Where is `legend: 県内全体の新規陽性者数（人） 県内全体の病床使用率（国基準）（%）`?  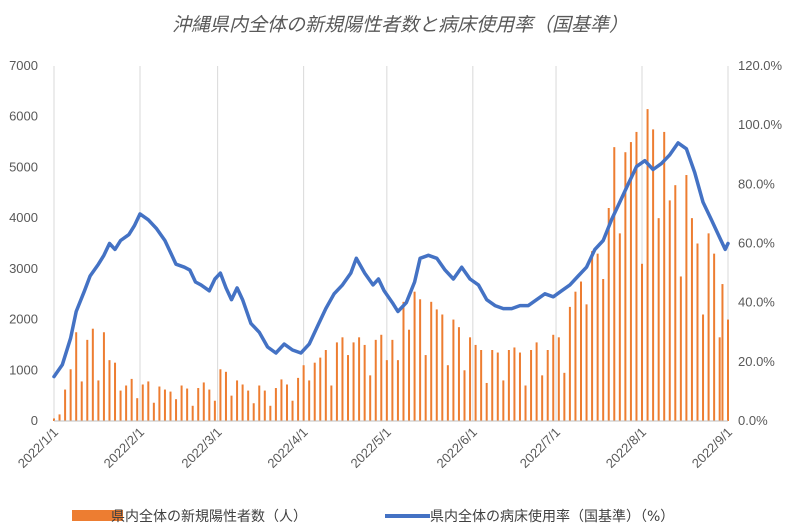
legend: 県内全体の新規陽性者数（人） 県内全体の病床使用率（国基準）（%） is located at coordinates (373, 516).